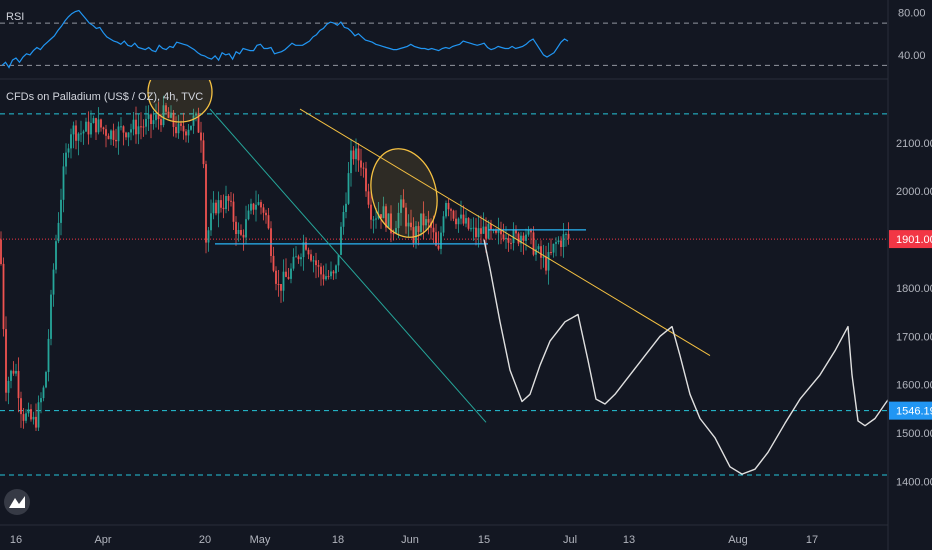 Image resolution: width=932 pixels, height=550 pixels. What do you see at coordinates (17, 502) in the screenshot?
I see `tradingview-logo-icon` at bounding box center [17, 502].